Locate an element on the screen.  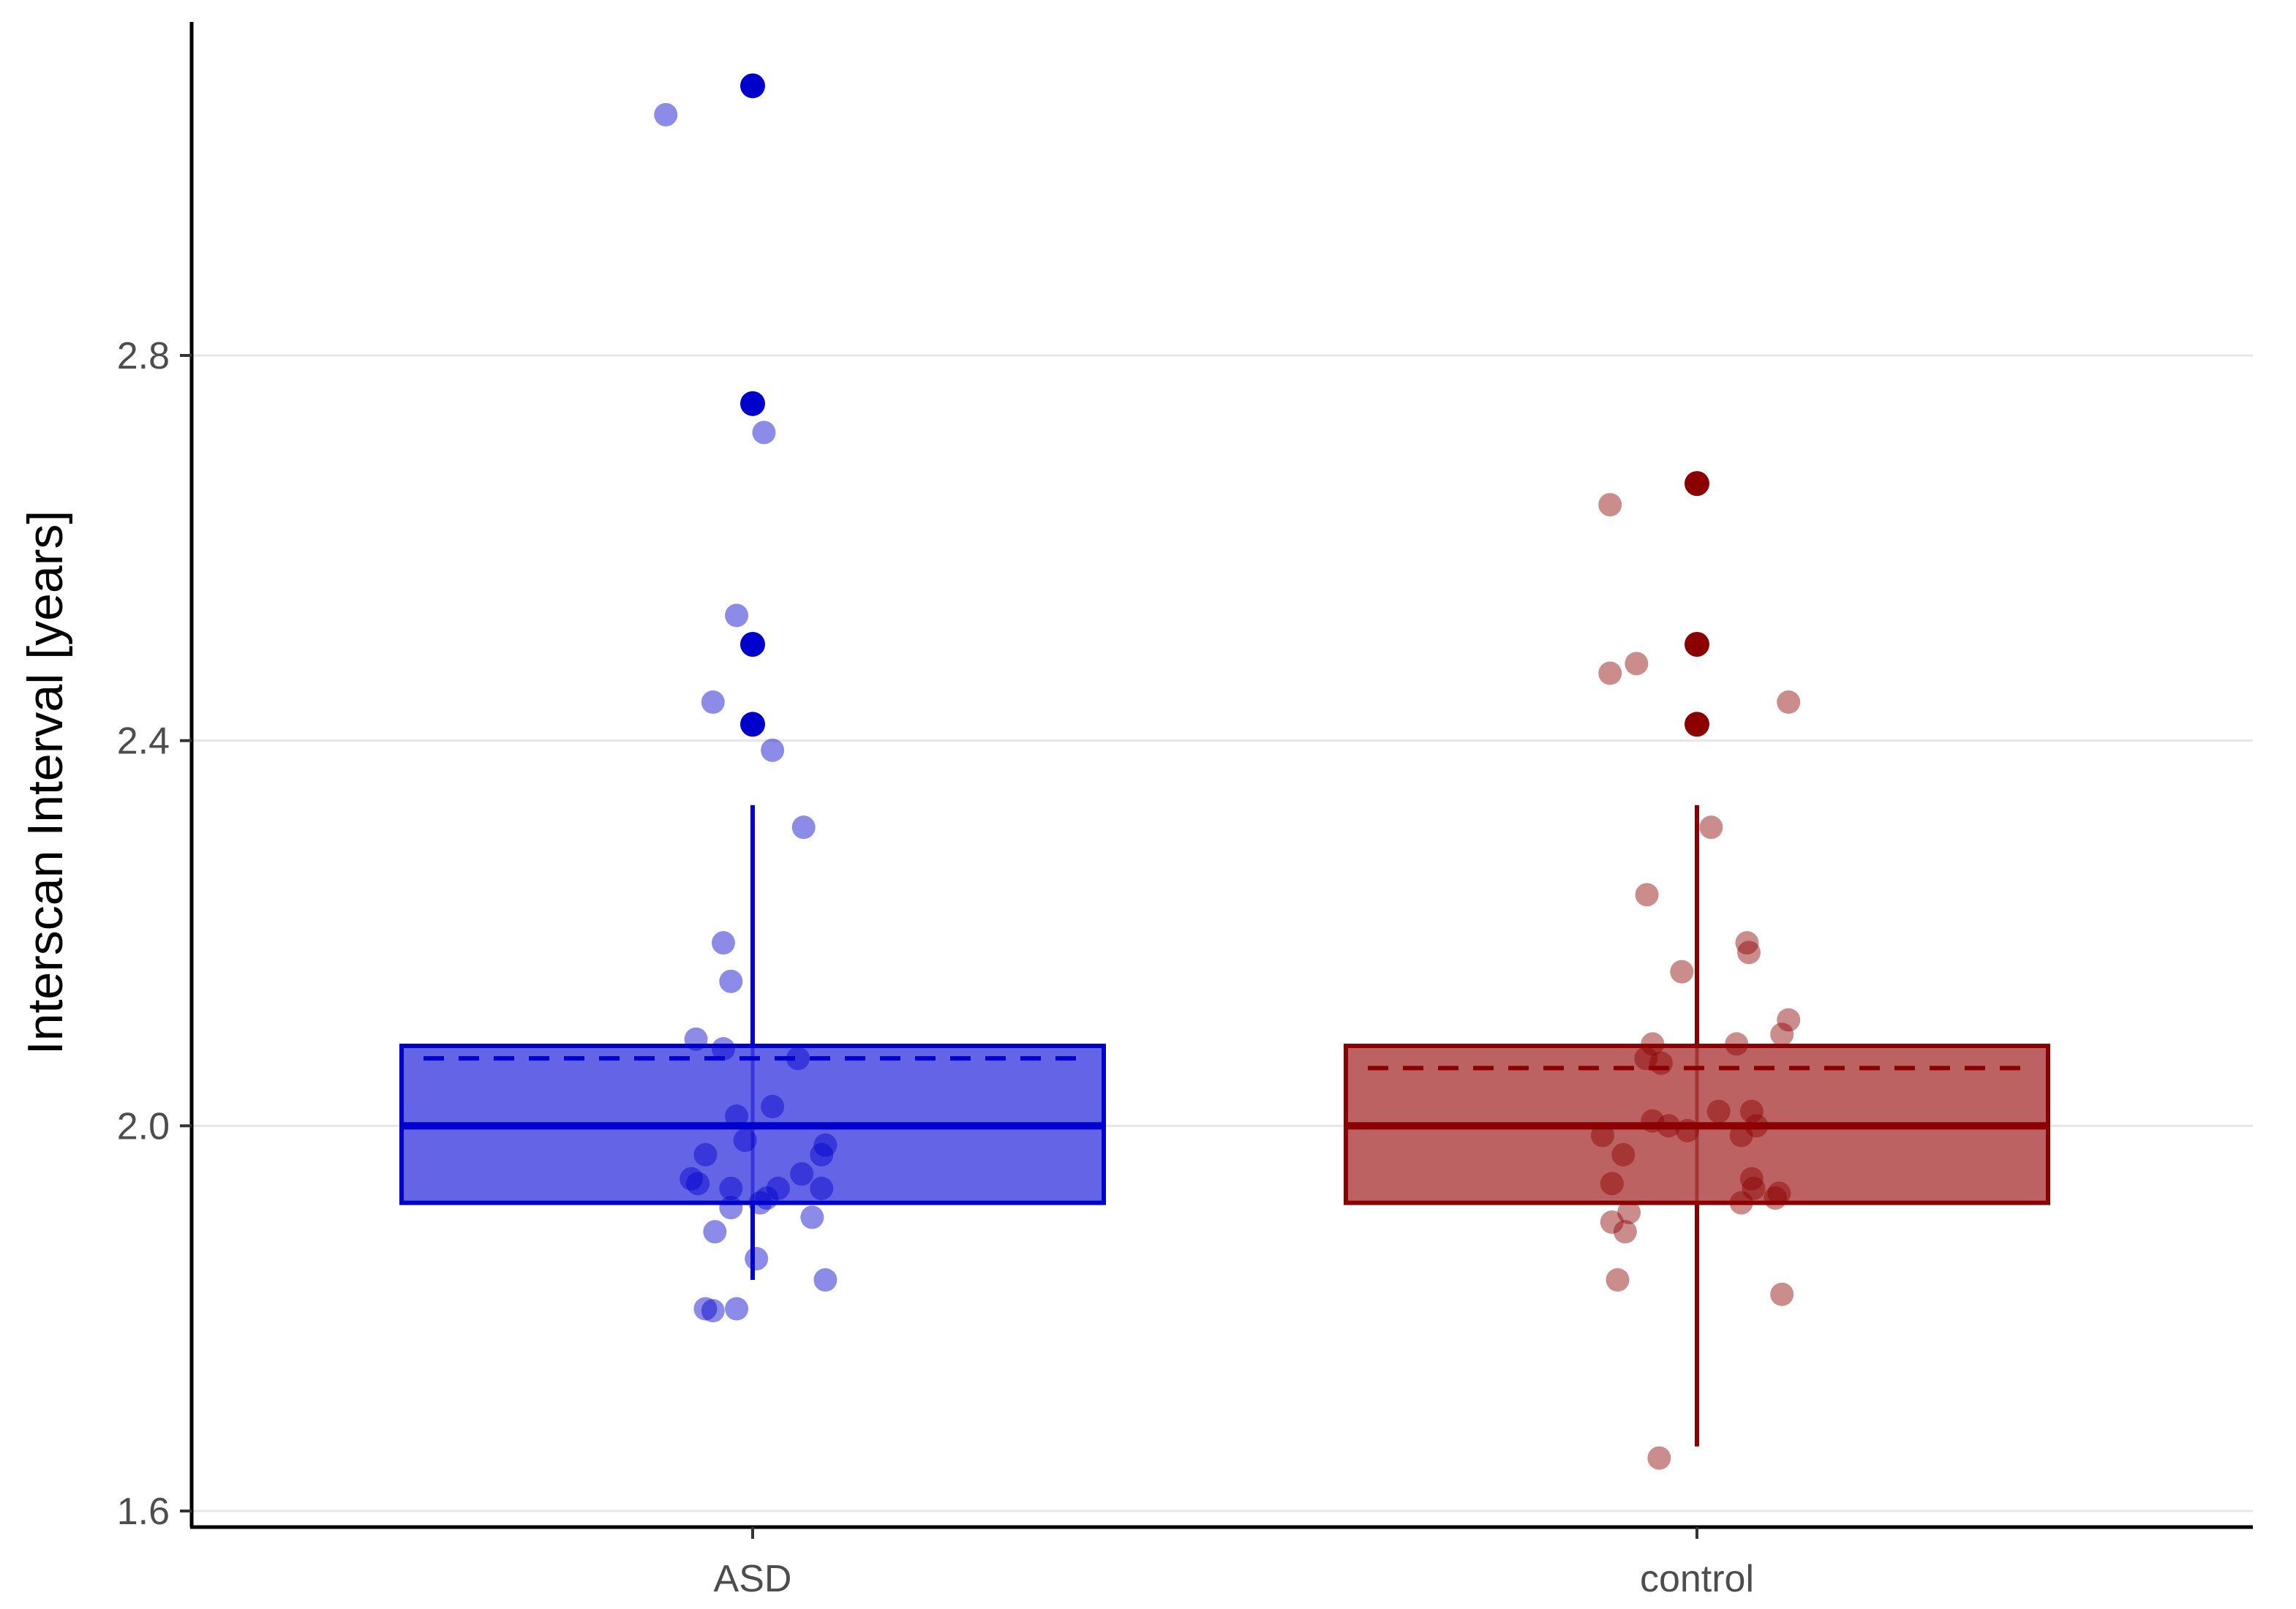
box-group-ASD is located at coordinates (753, 1042).